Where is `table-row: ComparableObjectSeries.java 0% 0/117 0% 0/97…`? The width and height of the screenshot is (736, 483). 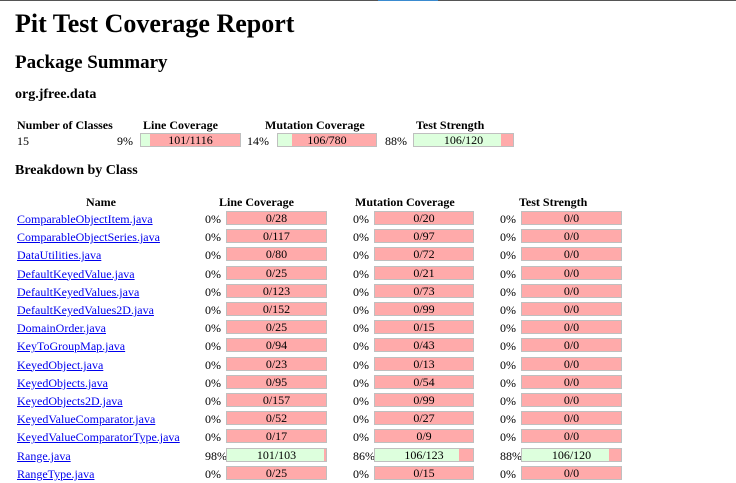
table-row: ComparableObjectSeries.java 0% 0/117 0% 0/97… is located at coordinates (368, 237).